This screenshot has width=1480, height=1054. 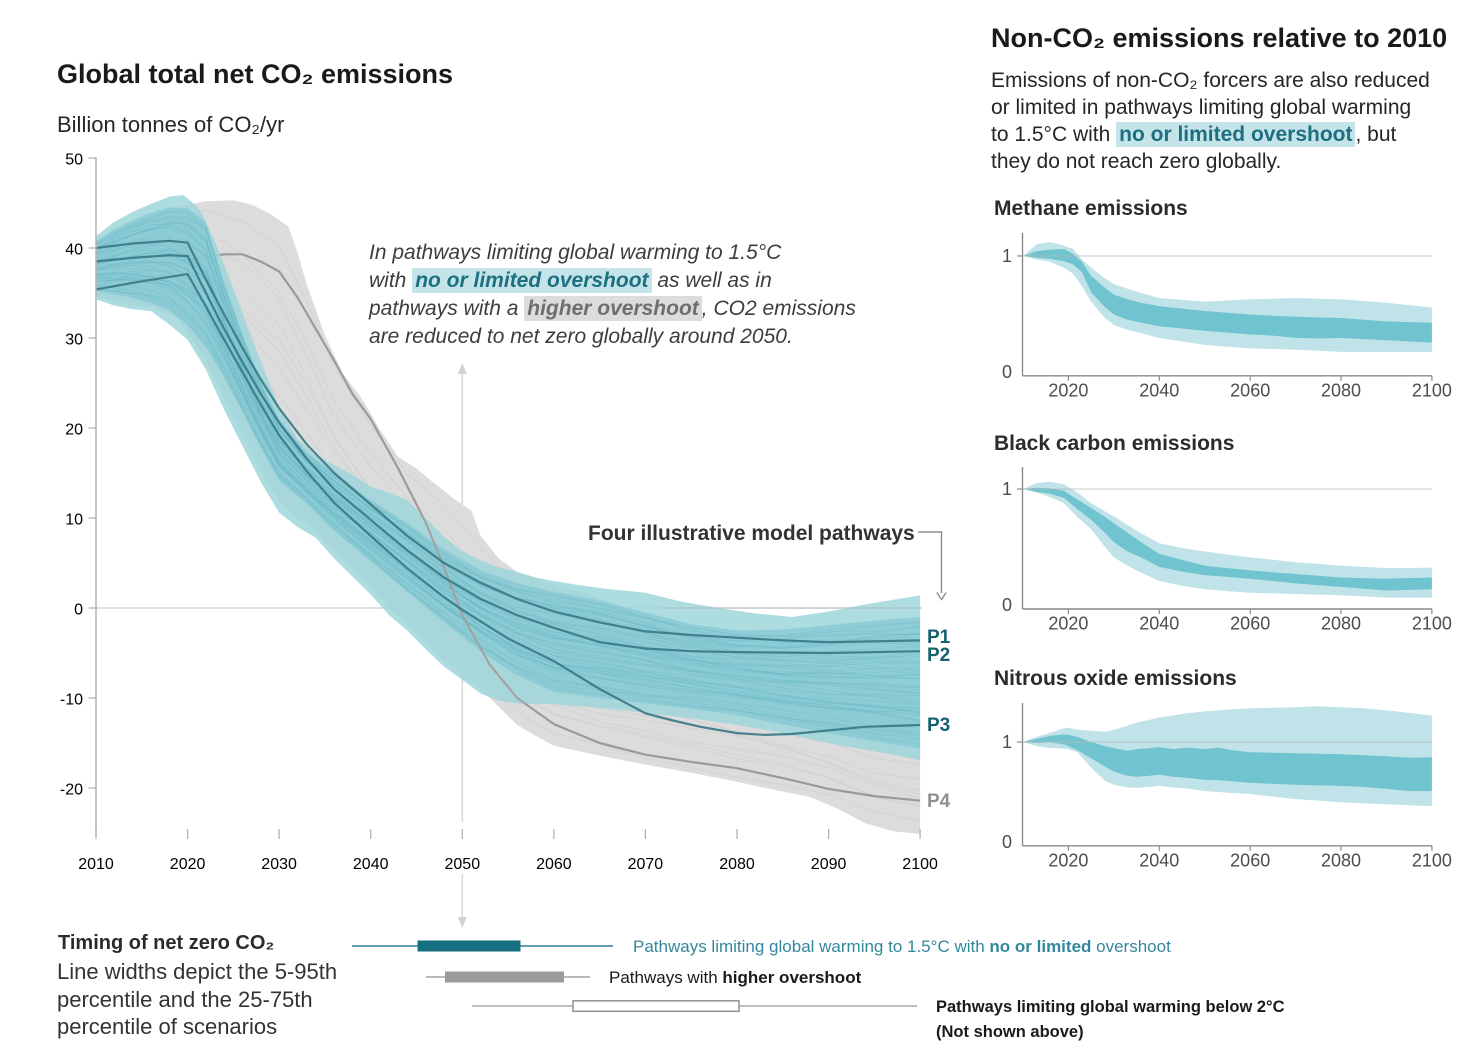 What do you see at coordinates (96, 864) in the screenshot?
I see `svg-text: 2010` at bounding box center [96, 864].